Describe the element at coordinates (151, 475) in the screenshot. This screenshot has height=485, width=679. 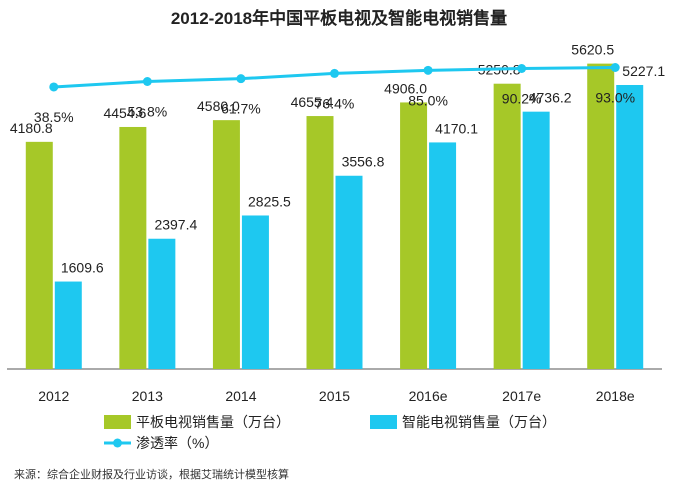
I see `source-note: 来源：综合企业财报及行业访谈，根据艾瑞统计模型核算` at that location.